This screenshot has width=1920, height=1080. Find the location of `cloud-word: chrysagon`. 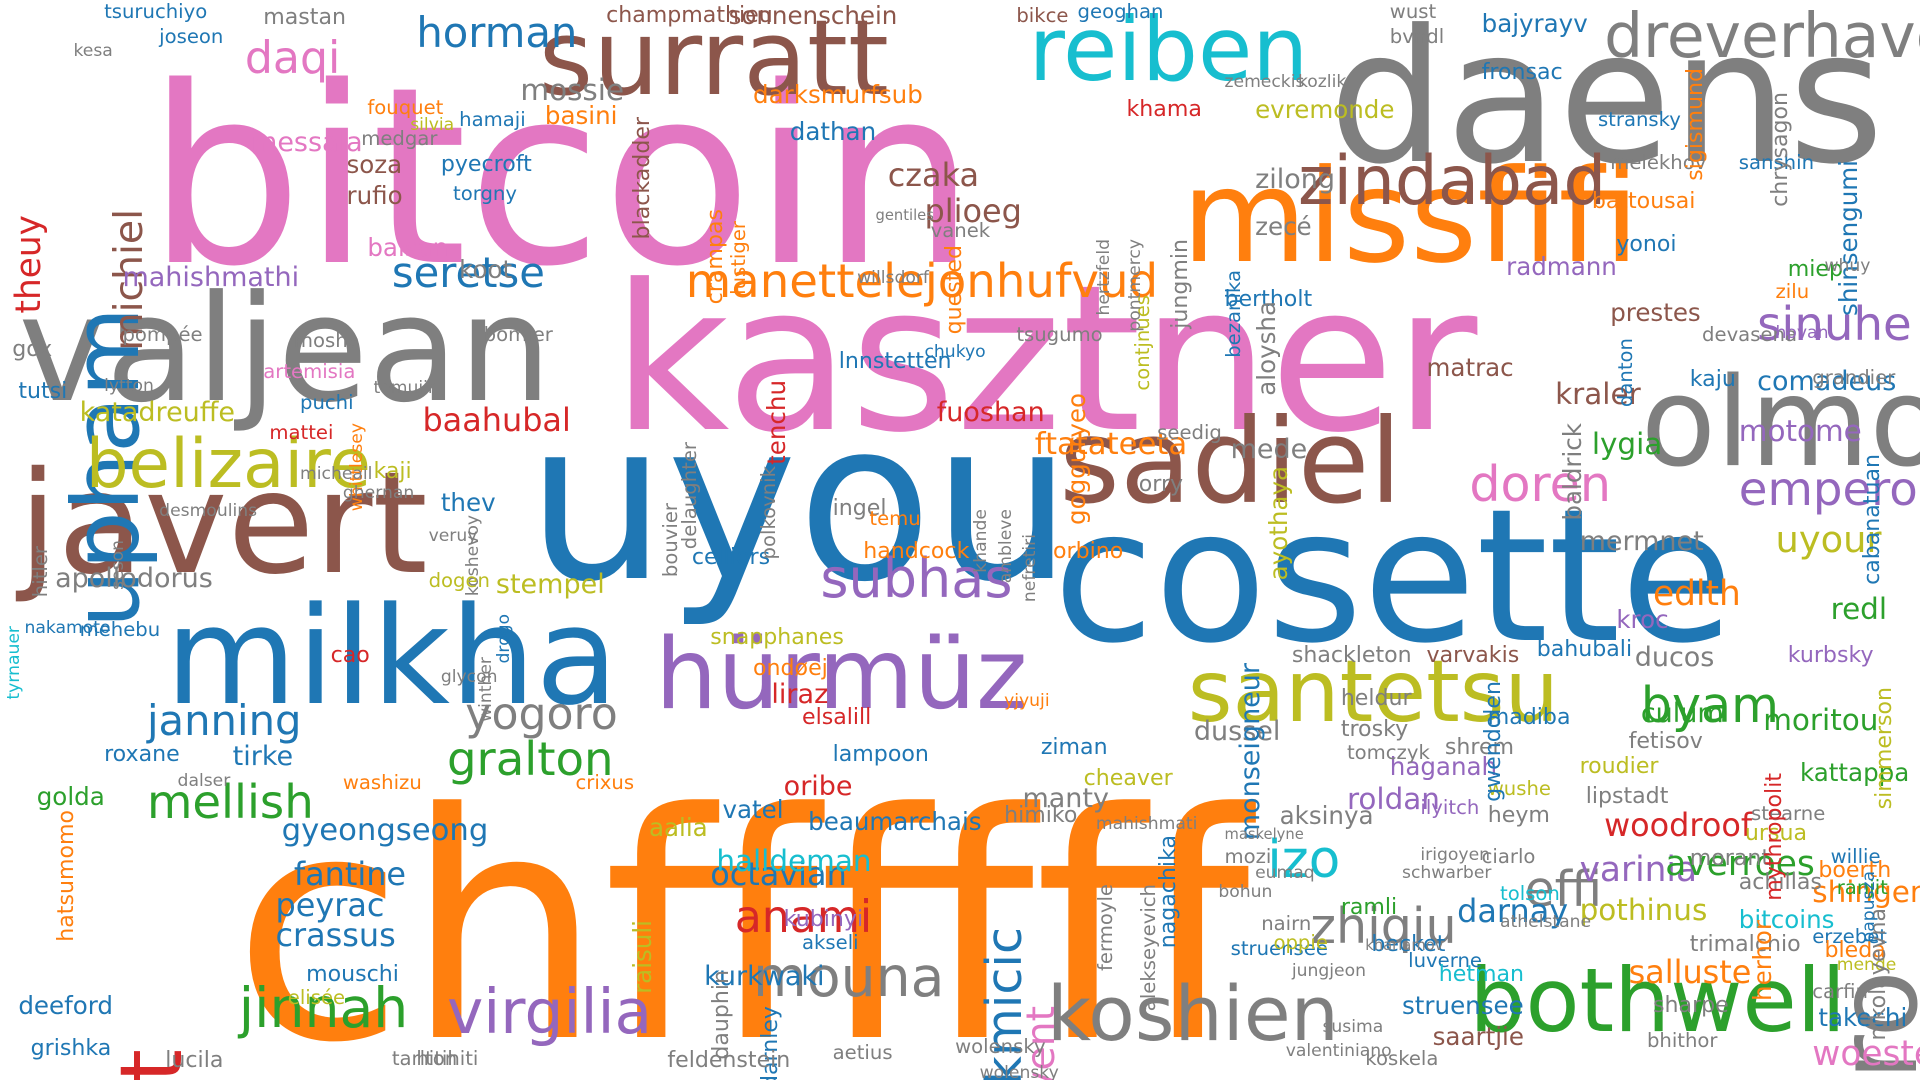

cloud-word: chrysagon is located at coordinates (1780, 149).